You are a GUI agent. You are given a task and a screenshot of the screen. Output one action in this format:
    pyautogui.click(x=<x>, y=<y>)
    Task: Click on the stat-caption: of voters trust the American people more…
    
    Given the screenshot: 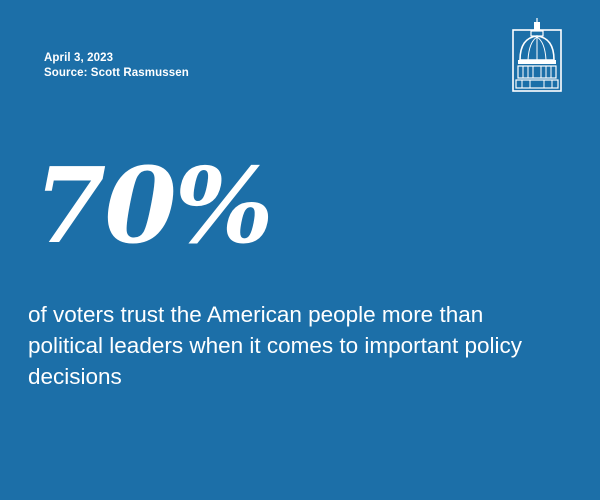 What is the action you would take?
    pyautogui.click(x=275, y=345)
    